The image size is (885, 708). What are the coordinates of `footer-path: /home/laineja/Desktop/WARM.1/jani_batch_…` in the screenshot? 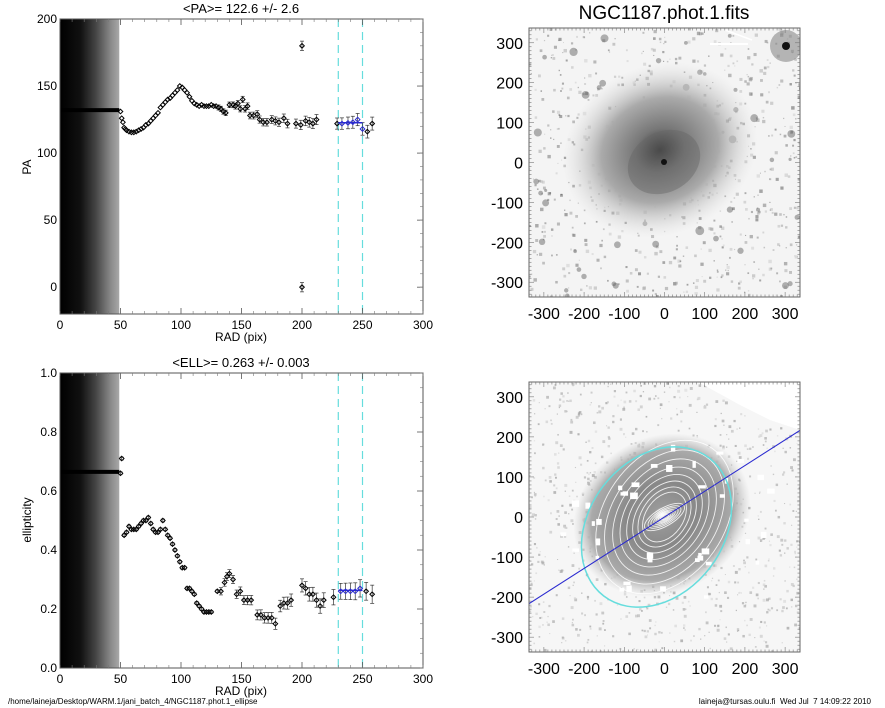 It's located at (133, 701).